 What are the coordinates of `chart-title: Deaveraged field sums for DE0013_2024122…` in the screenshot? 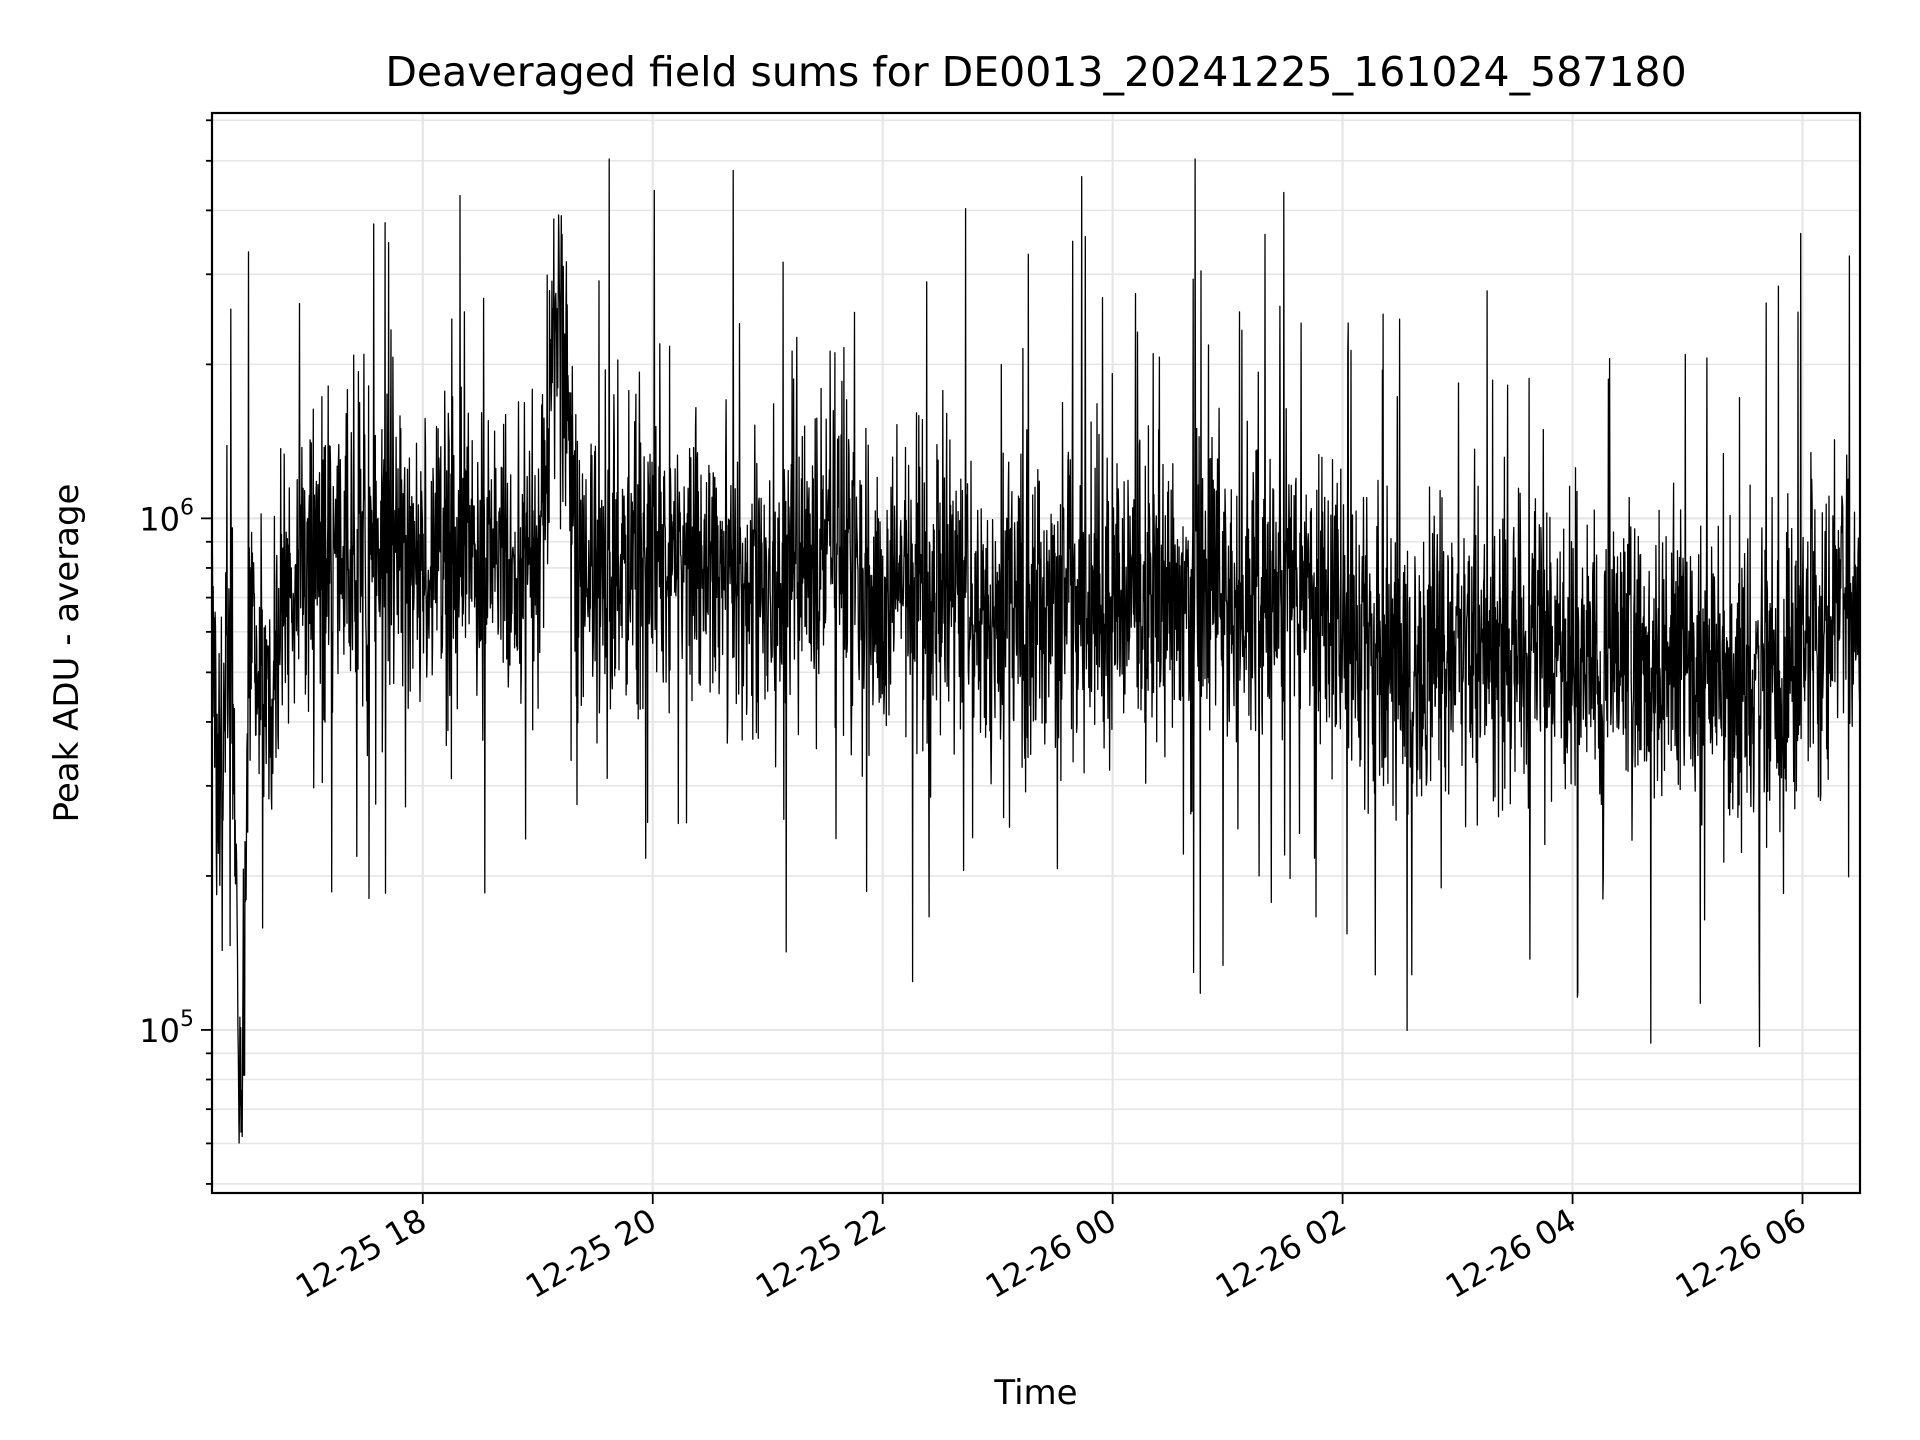 It's located at (1035, 72).